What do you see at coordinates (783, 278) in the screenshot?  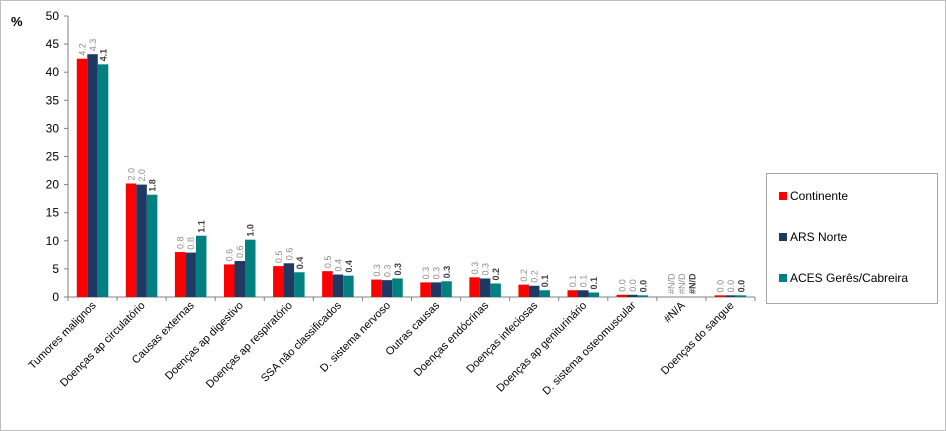 I see `legend-swatch-aces` at bounding box center [783, 278].